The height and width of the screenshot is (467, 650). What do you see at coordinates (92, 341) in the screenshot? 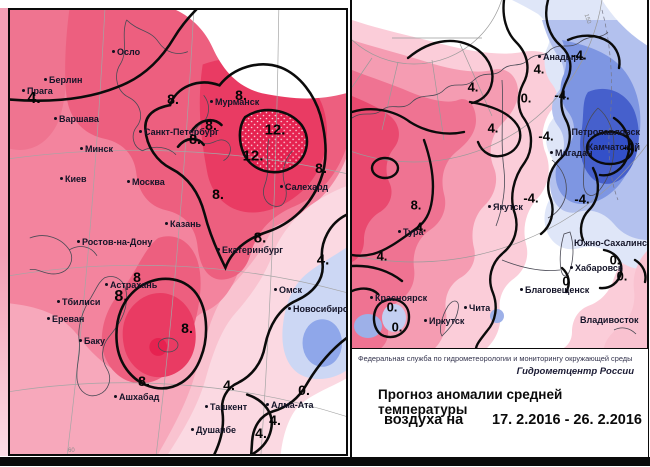
I see `city-label: Баку` at bounding box center [92, 341].